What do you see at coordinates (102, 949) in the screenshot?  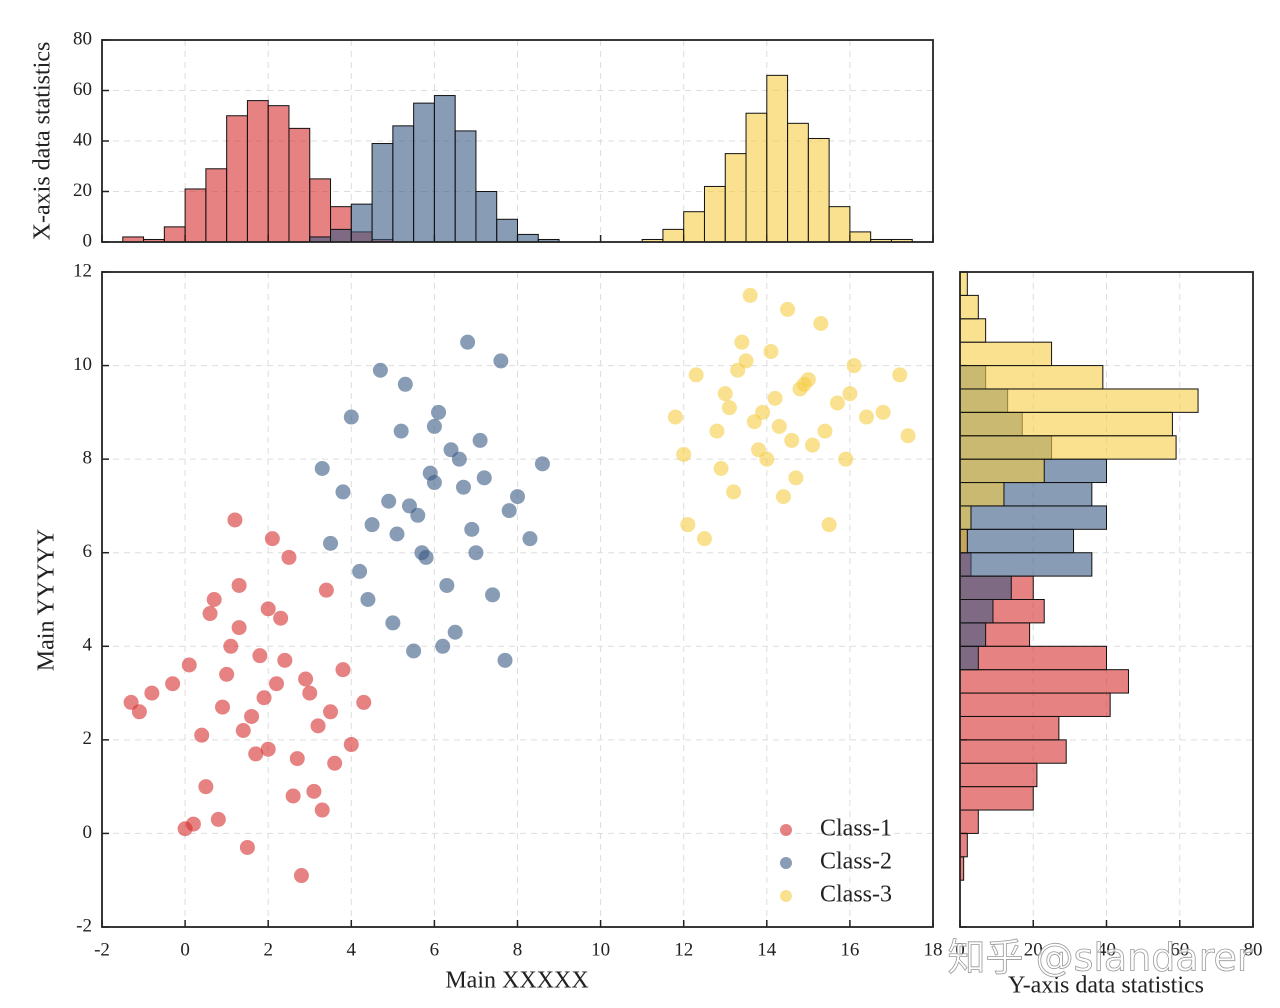 I see `x-tick-label: -2` at bounding box center [102, 949].